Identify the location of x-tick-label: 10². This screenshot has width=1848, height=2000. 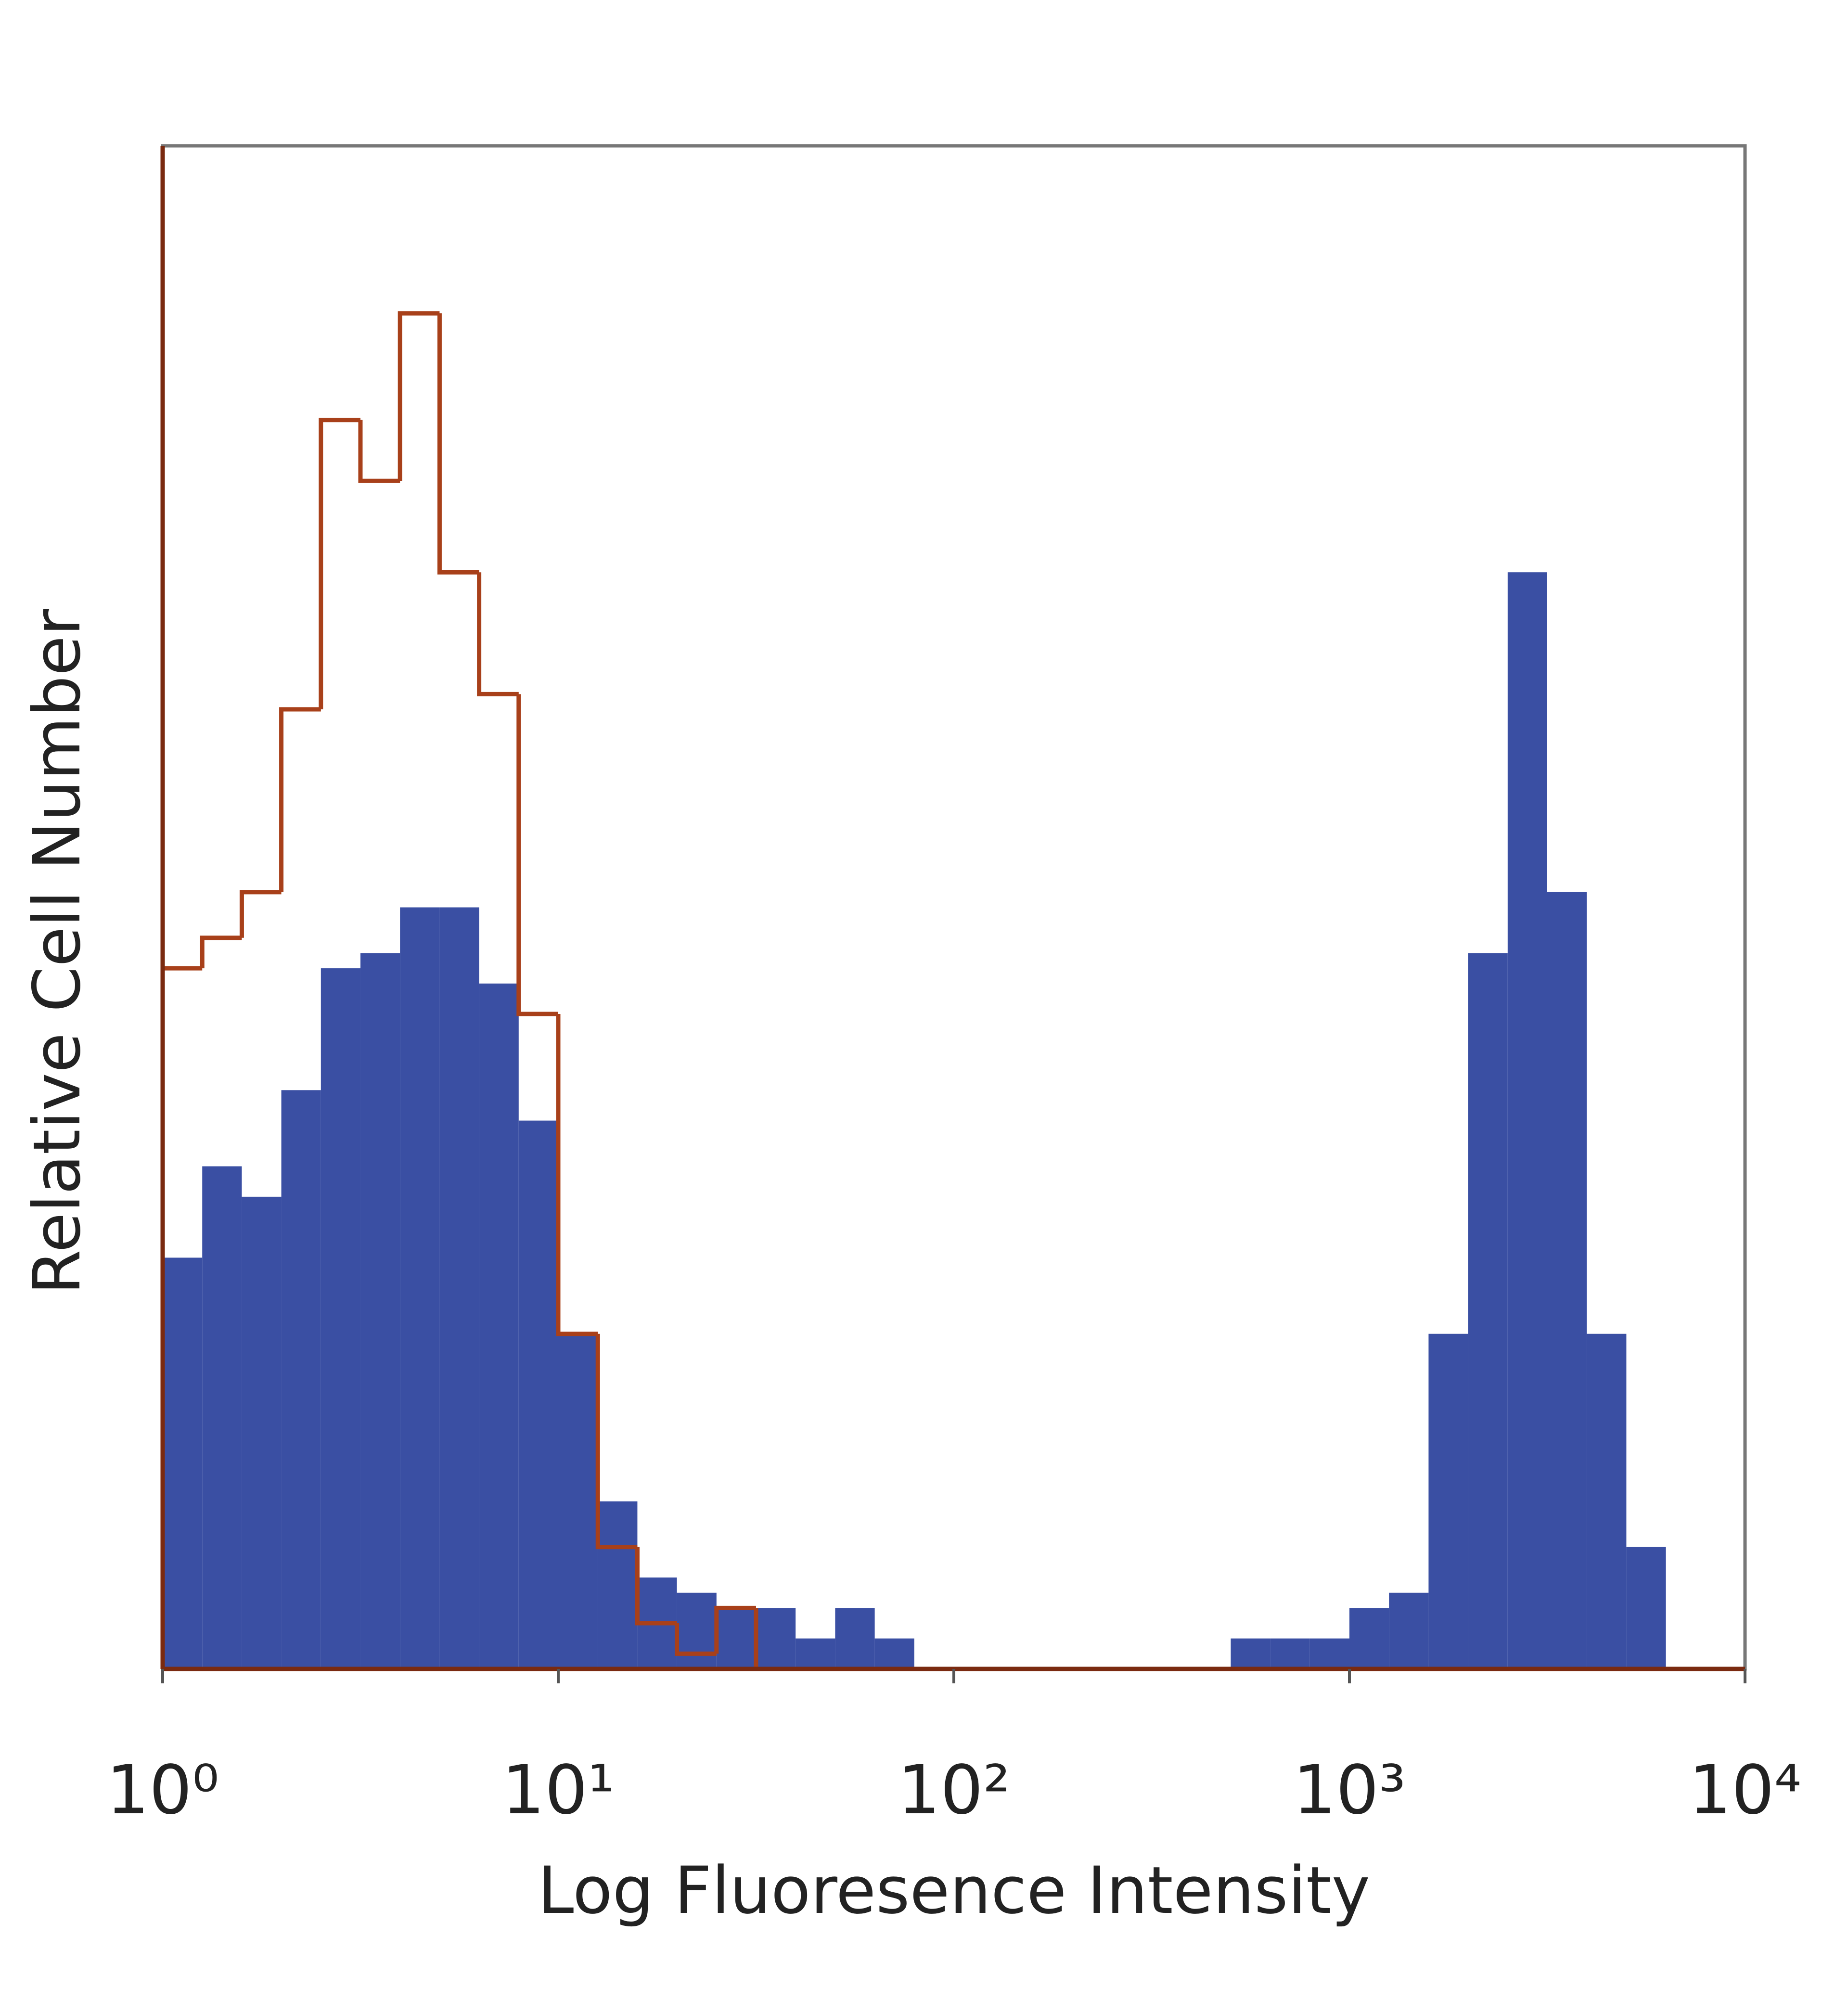
(954, 1790).